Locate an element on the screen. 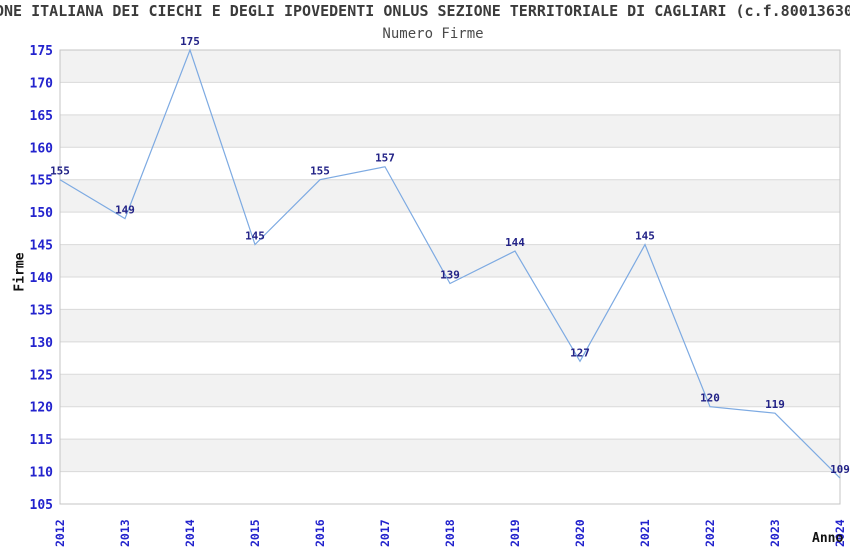 The image size is (850, 550). data-point-label: 149 is located at coordinates (125, 210).